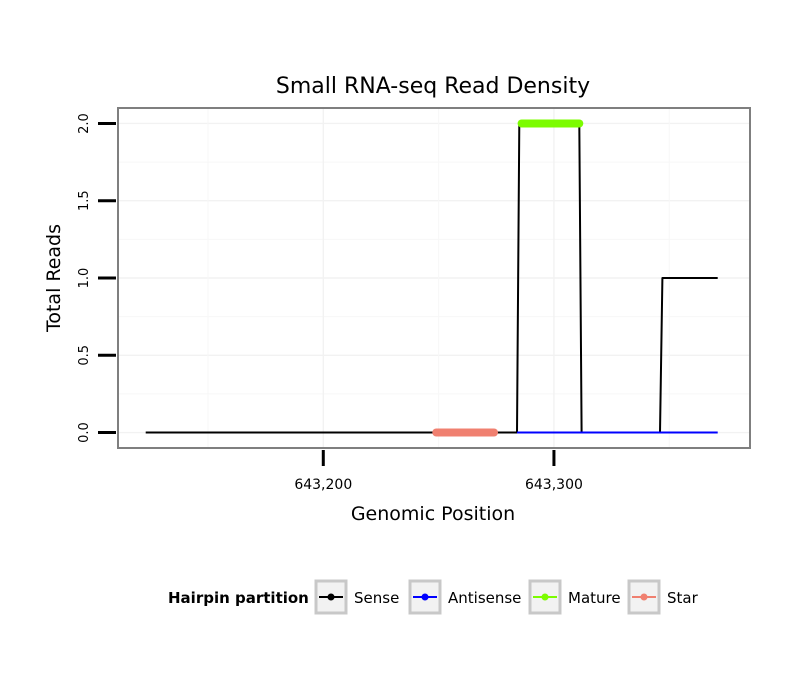 The height and width of the screenshot is (690, 810). Describe the element at coordinates (554, 485) in the screenshot. I see `x-tick-label: 643,300` at that location.